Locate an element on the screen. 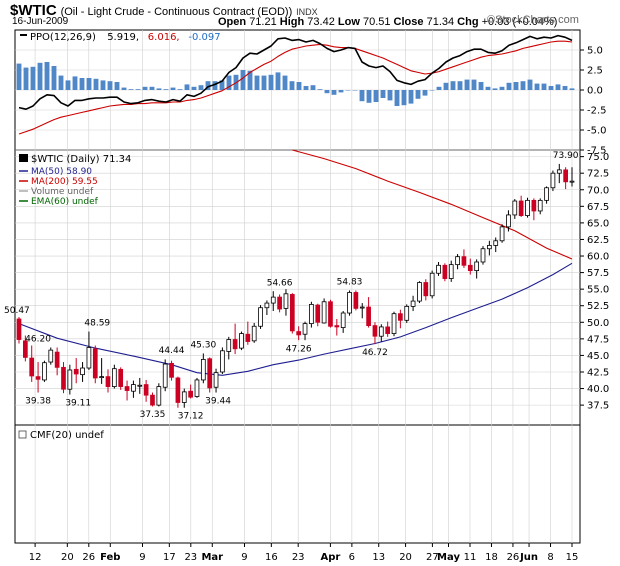  price-y-tick-label: 55.0 is located at coordinates (598, 290).